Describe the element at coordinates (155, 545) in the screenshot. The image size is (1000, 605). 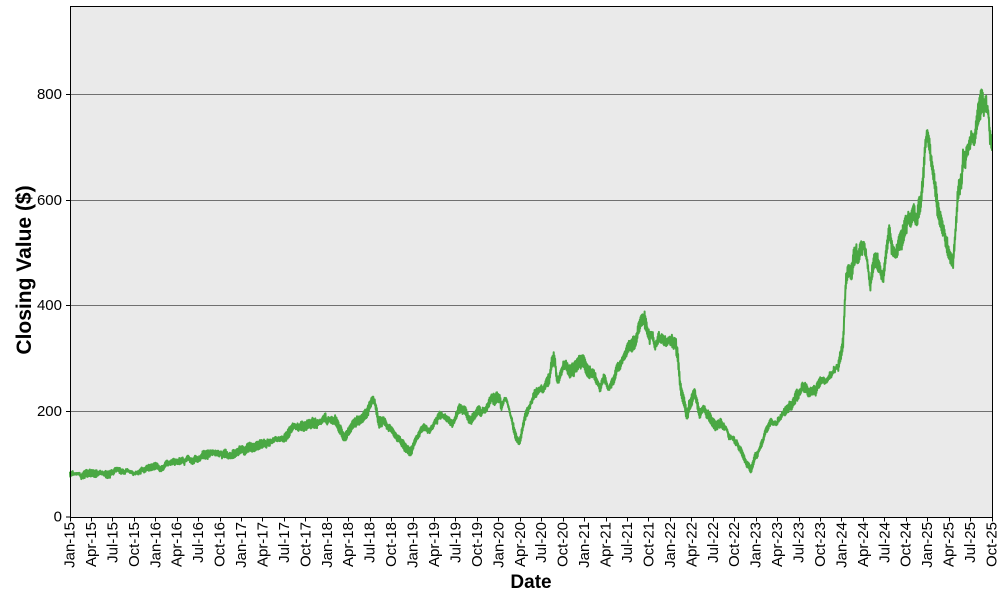
I see `svg-text: Jan-16` at that location.